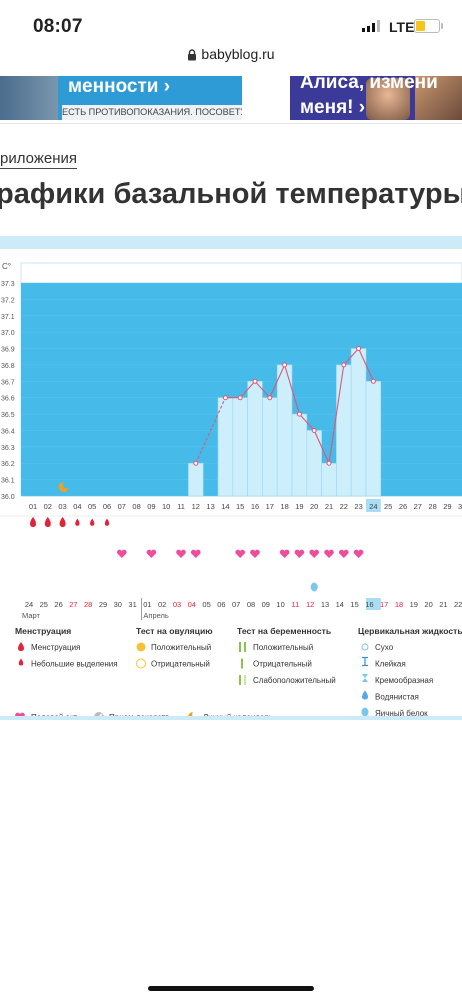 The width and height of the screenshot is (462, 1000). What do you see at coordinates (443, 604) in the screenshot?
I see `calendar-date-label: 21` at bounding box center [443, 604].